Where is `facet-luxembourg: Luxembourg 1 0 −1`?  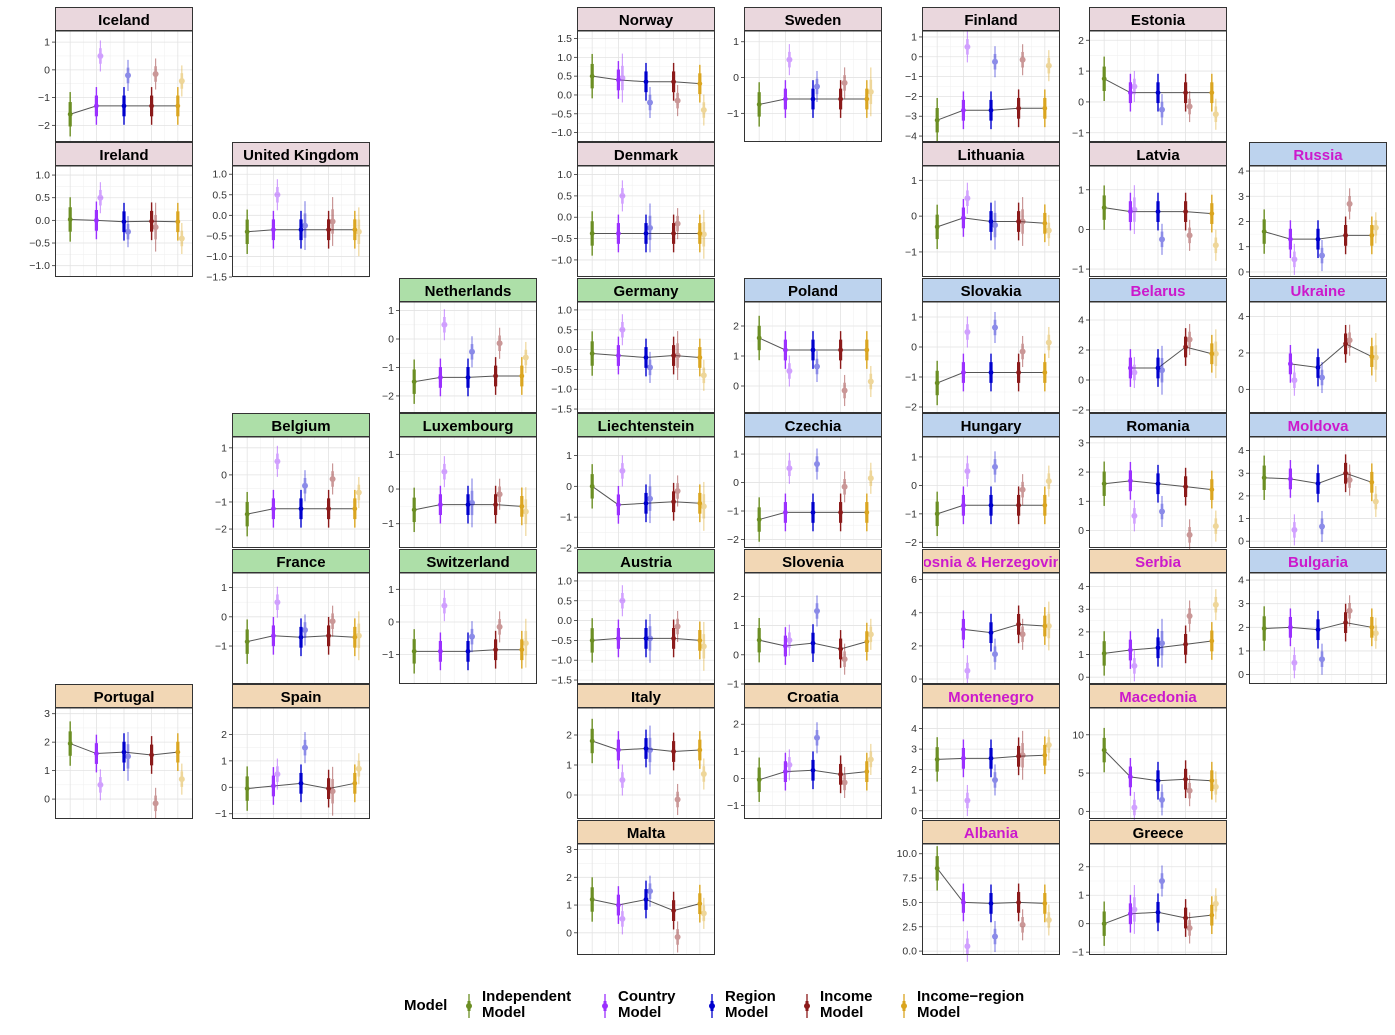
facet-luxembourg: Luxembourg 1 0 −1 is located at coordinates (459, 480).